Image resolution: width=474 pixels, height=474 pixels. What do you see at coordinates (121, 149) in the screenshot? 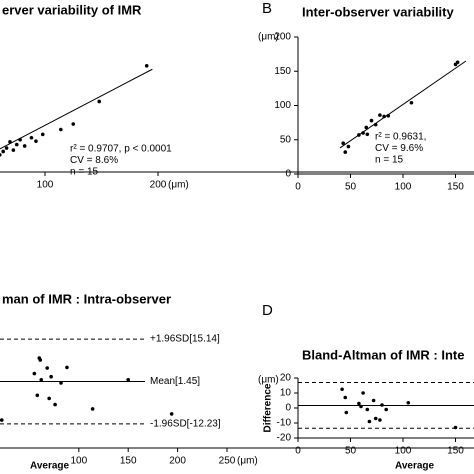
I see `annotation: r² = 0.9707, p < 0.0001` at bounding box center [121, 149].